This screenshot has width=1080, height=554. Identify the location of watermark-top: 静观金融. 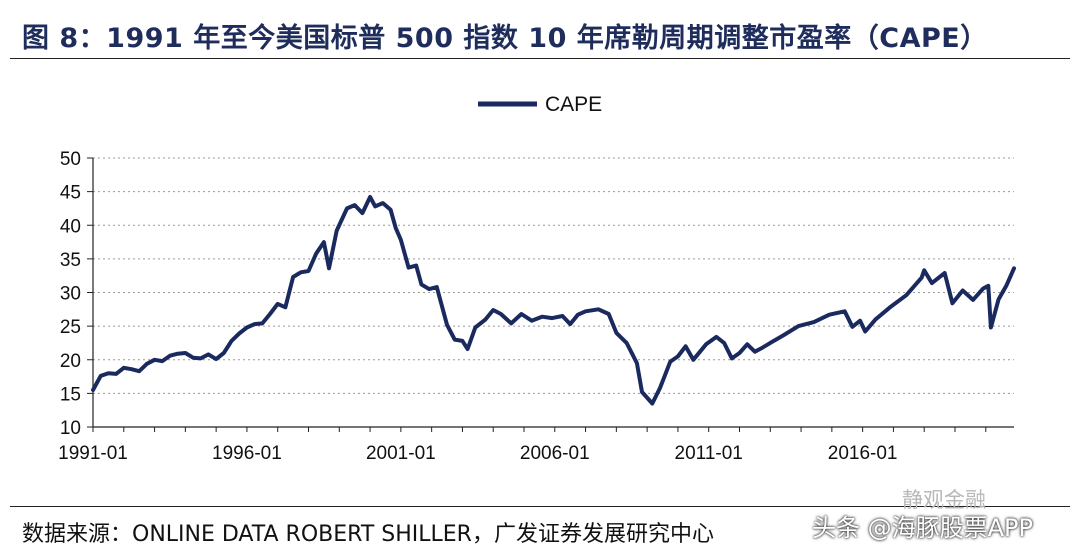
(944, 500).